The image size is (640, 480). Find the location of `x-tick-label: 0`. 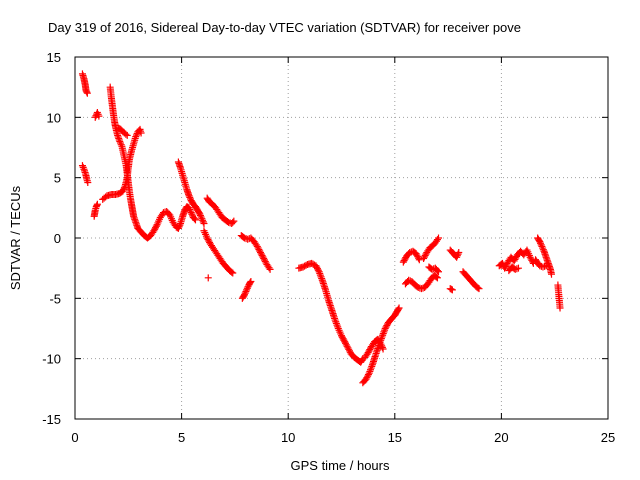

x-tick-label: 0 is located at coordinates (74, 437).